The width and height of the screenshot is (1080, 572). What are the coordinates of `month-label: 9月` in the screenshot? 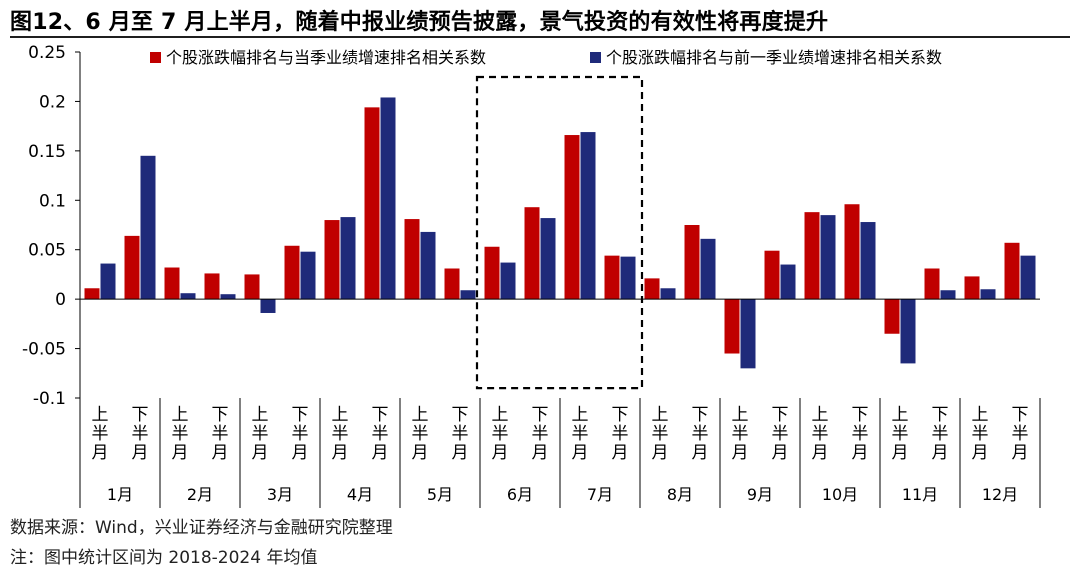 It's located at (760, 494).